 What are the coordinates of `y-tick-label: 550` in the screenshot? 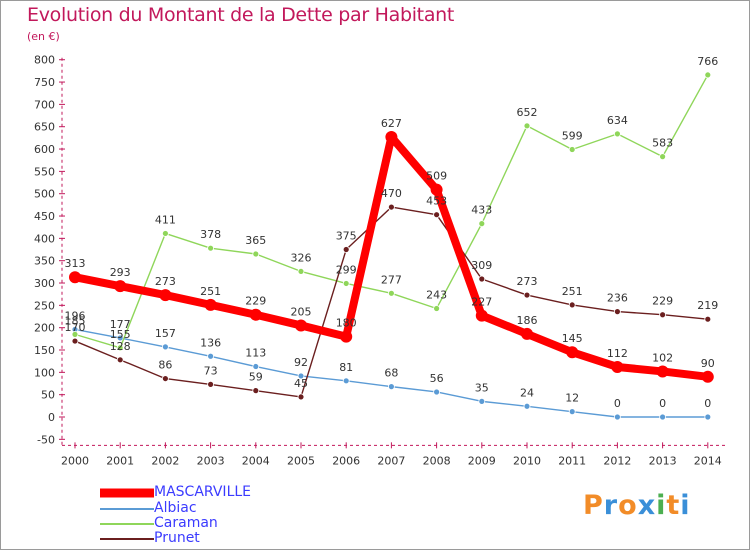 It's located at (44, 171).